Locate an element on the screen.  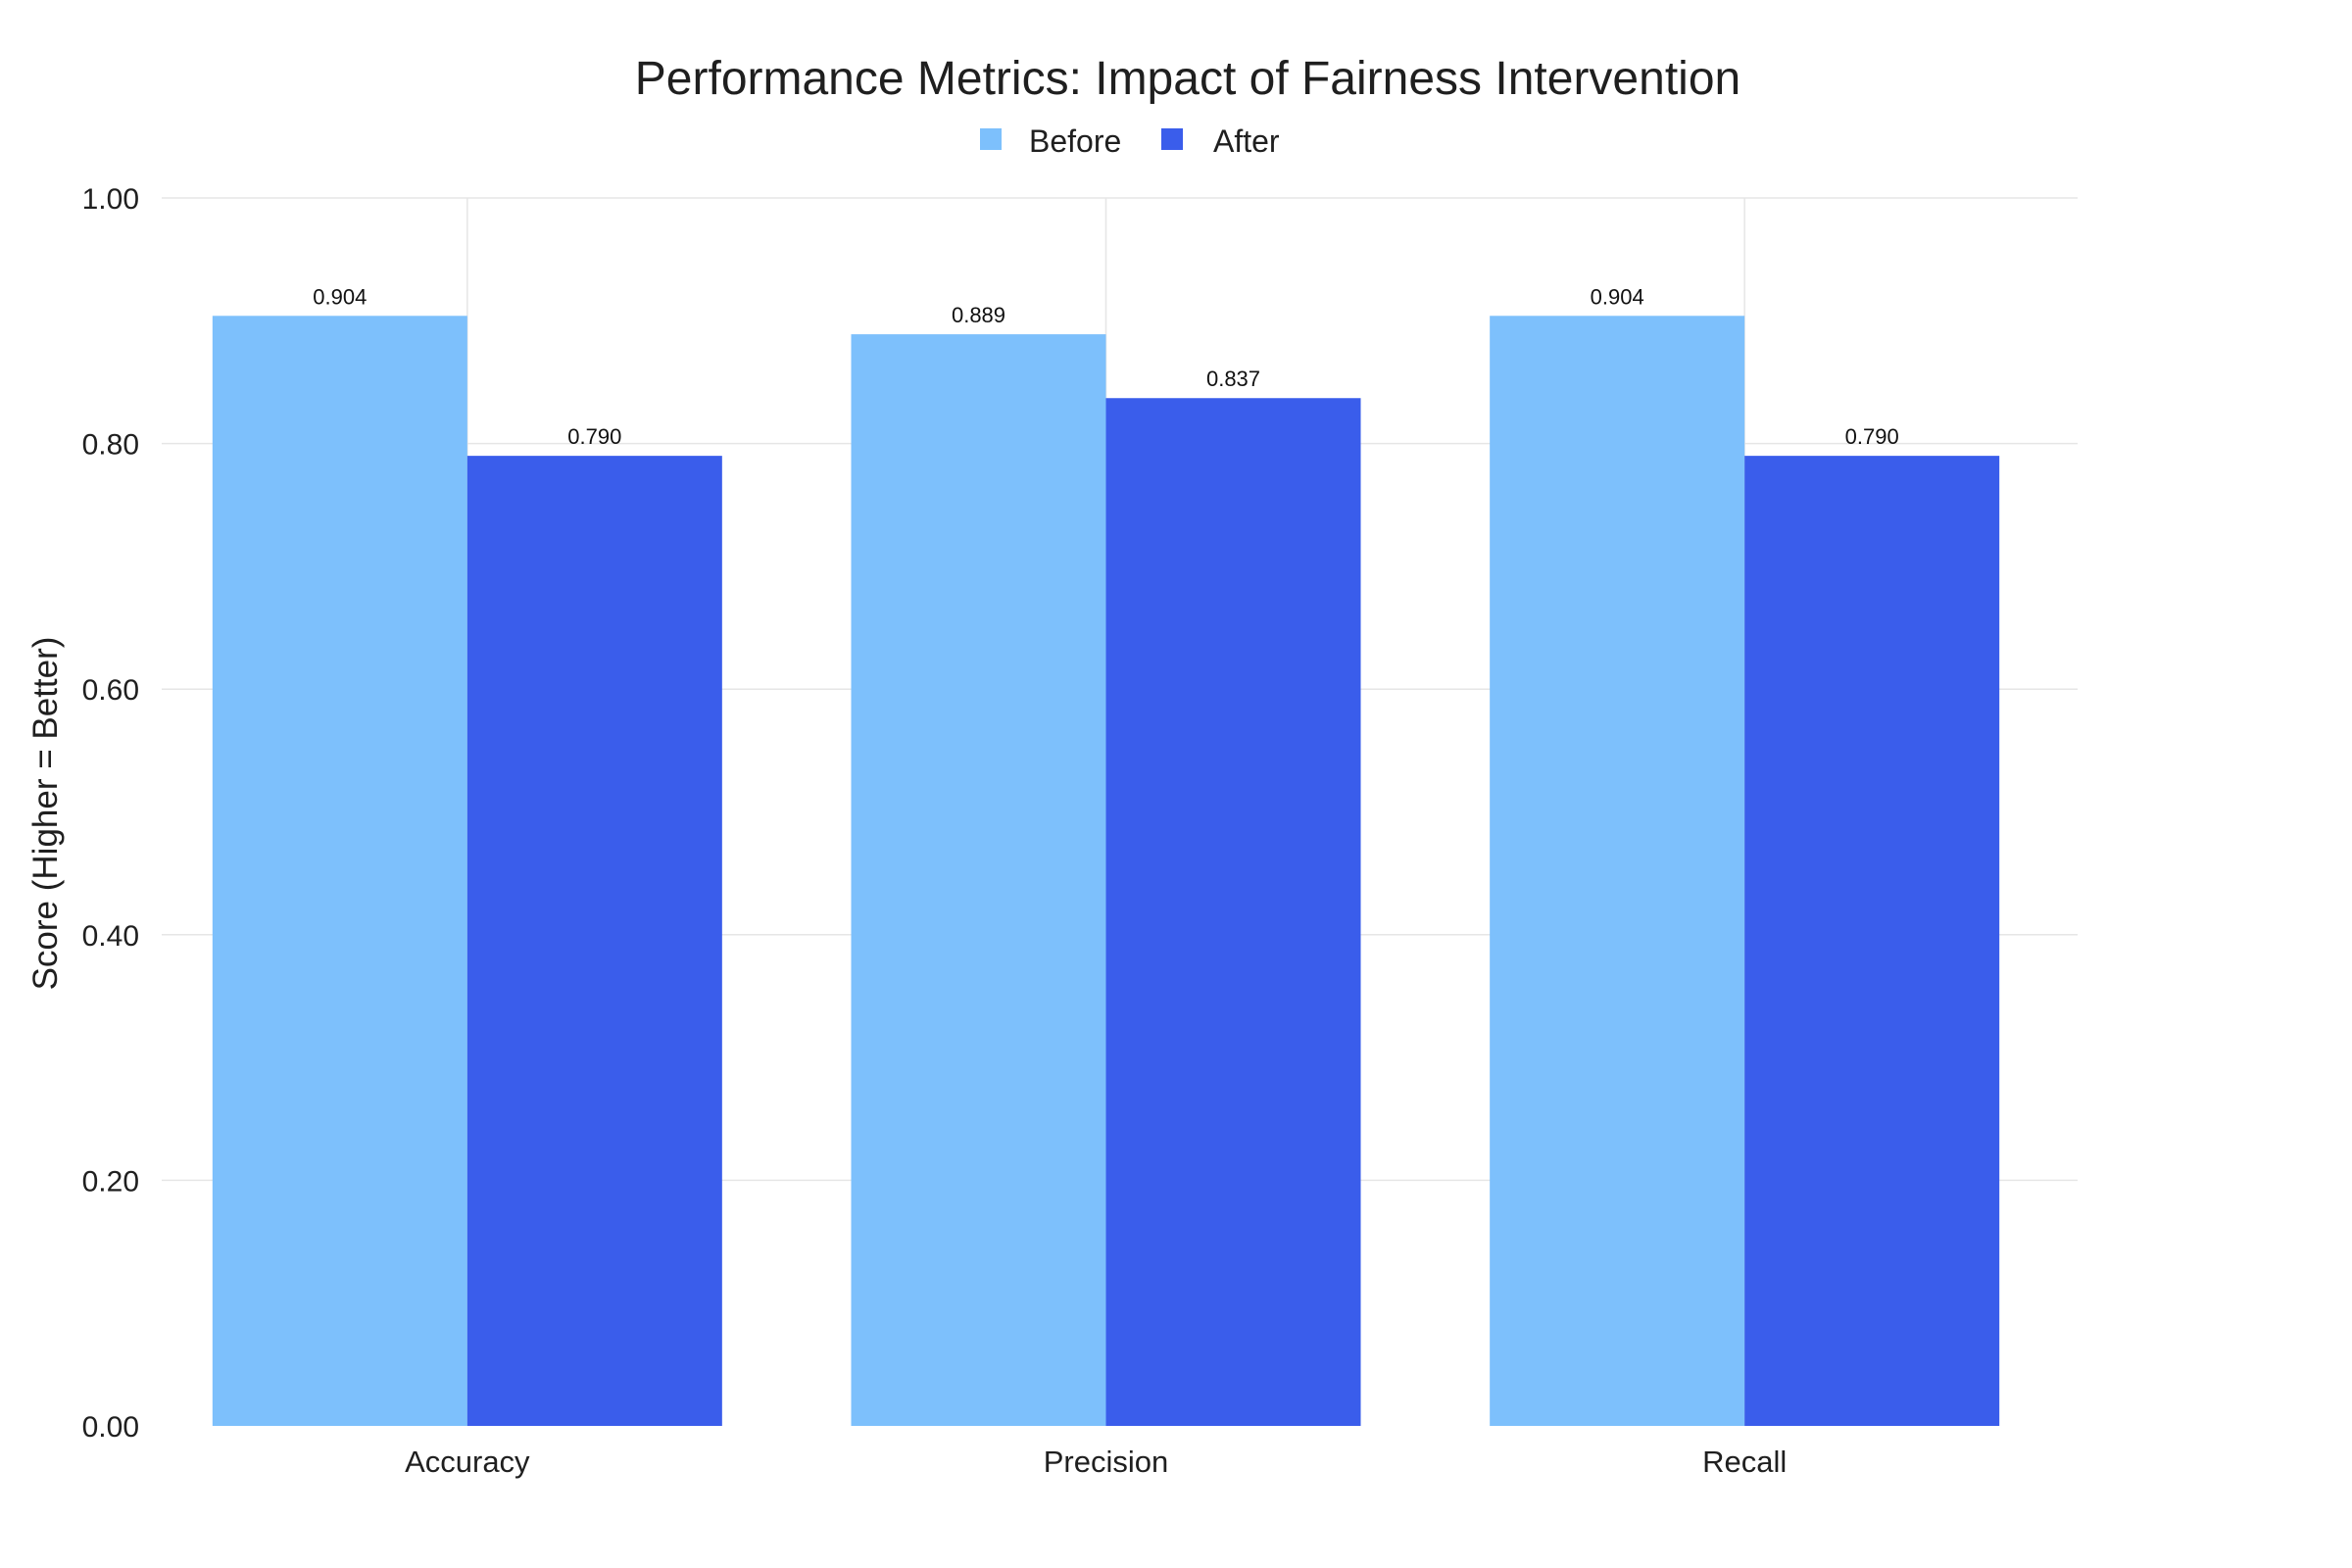
bar-after-precision is located at coordinates (1233, 912).